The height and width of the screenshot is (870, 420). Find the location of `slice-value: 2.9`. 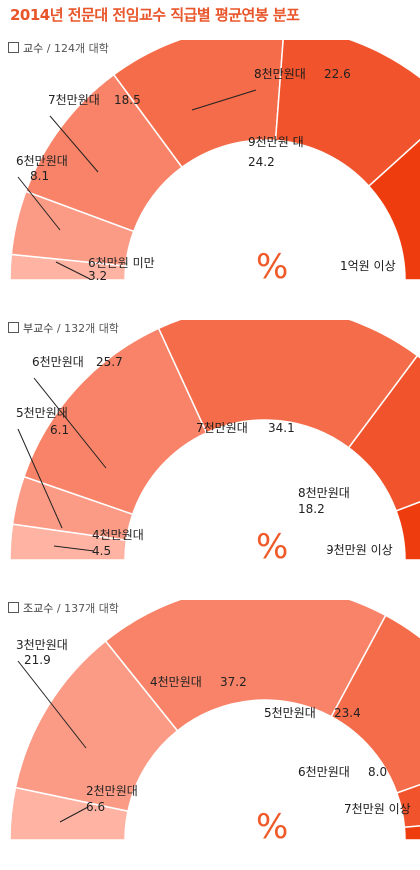

slice-value: 2.9 is located at coordinates (303, 807).